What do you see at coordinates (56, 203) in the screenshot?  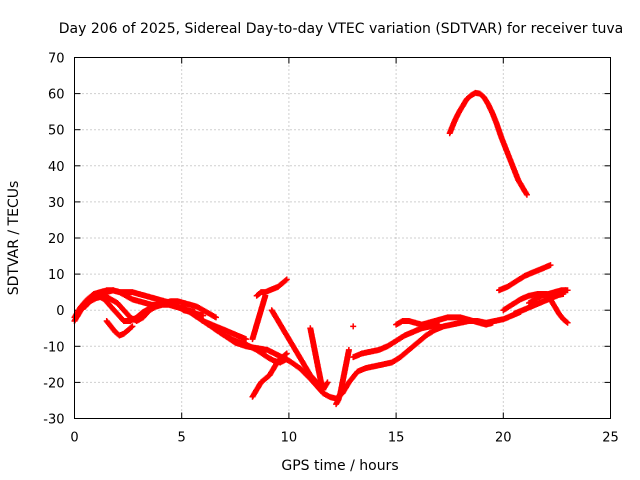 I see `y-tick-label: 30` at bounding box center [56, 203].